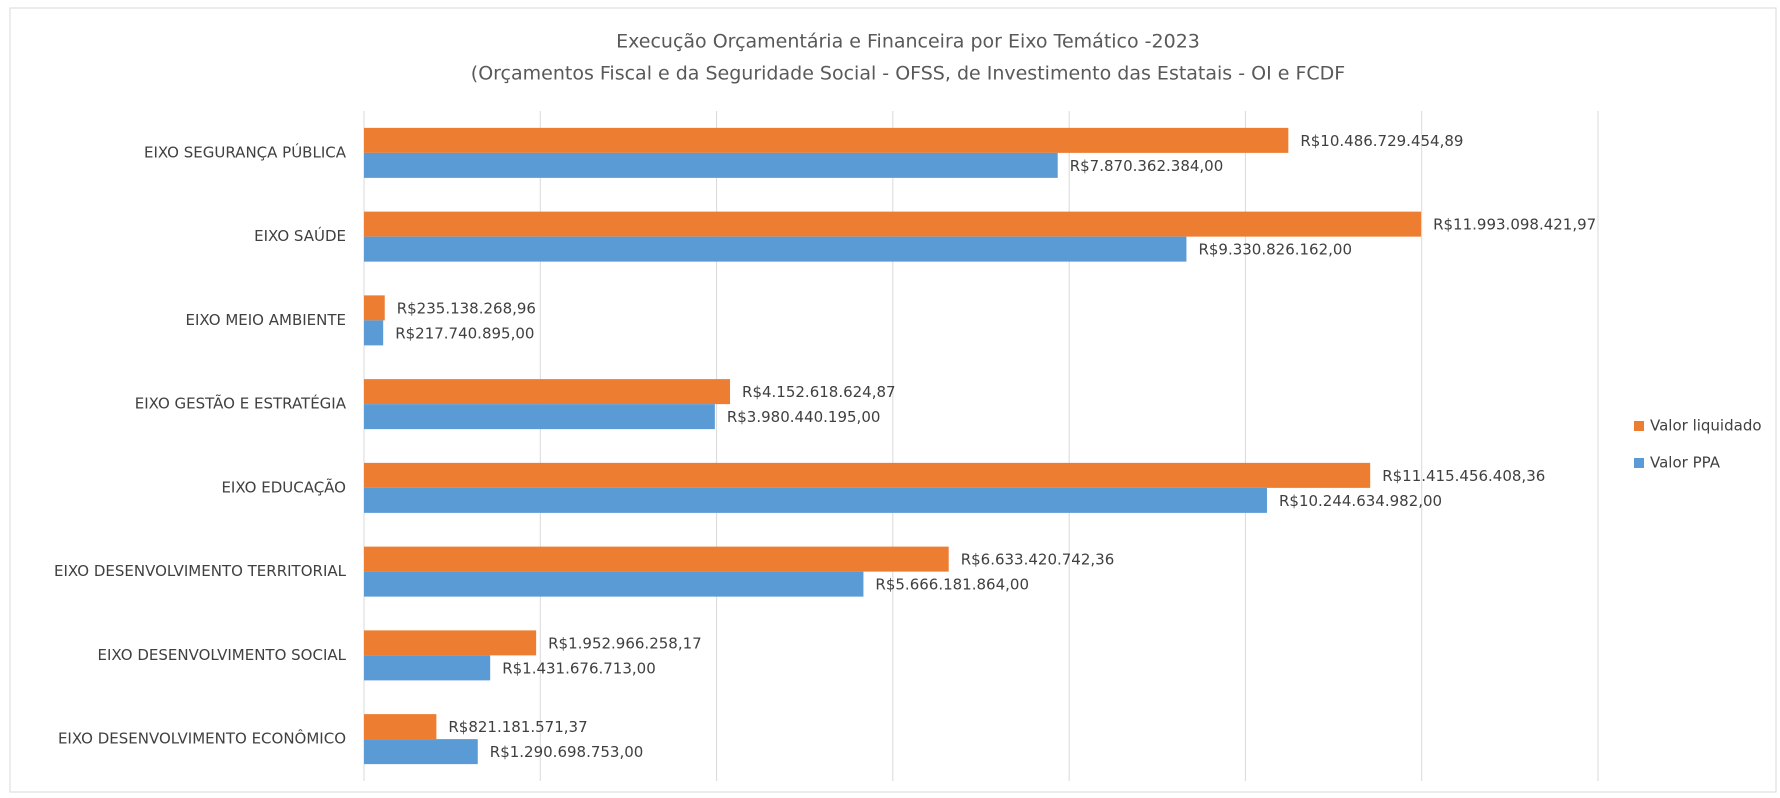  I want to click on data-label: R$4.152.618.624,87, so click(819, 392).